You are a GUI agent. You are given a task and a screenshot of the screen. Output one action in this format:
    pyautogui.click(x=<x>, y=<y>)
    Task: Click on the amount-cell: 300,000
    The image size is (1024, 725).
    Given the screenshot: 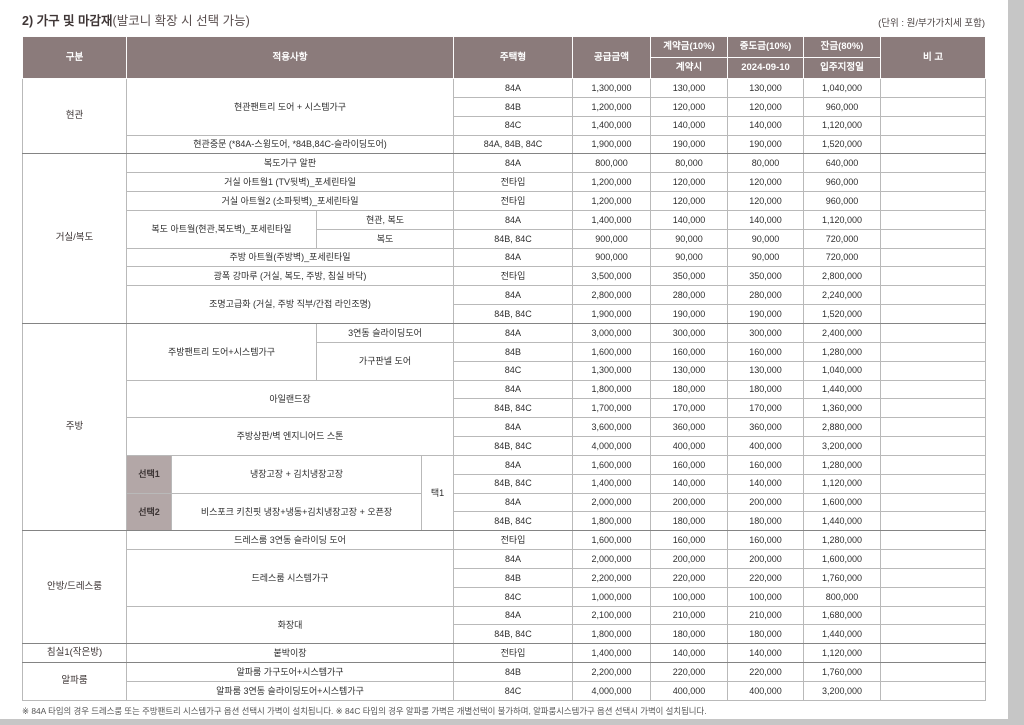 What is the action you would take?
    pyautogui.click(x=689, y=332)
    